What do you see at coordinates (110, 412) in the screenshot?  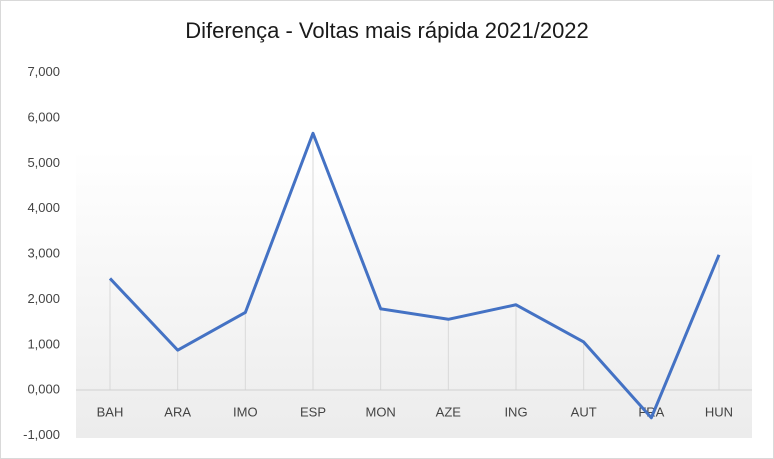 I see `x-tick-label: BAH` at bounding box center [110, 412].